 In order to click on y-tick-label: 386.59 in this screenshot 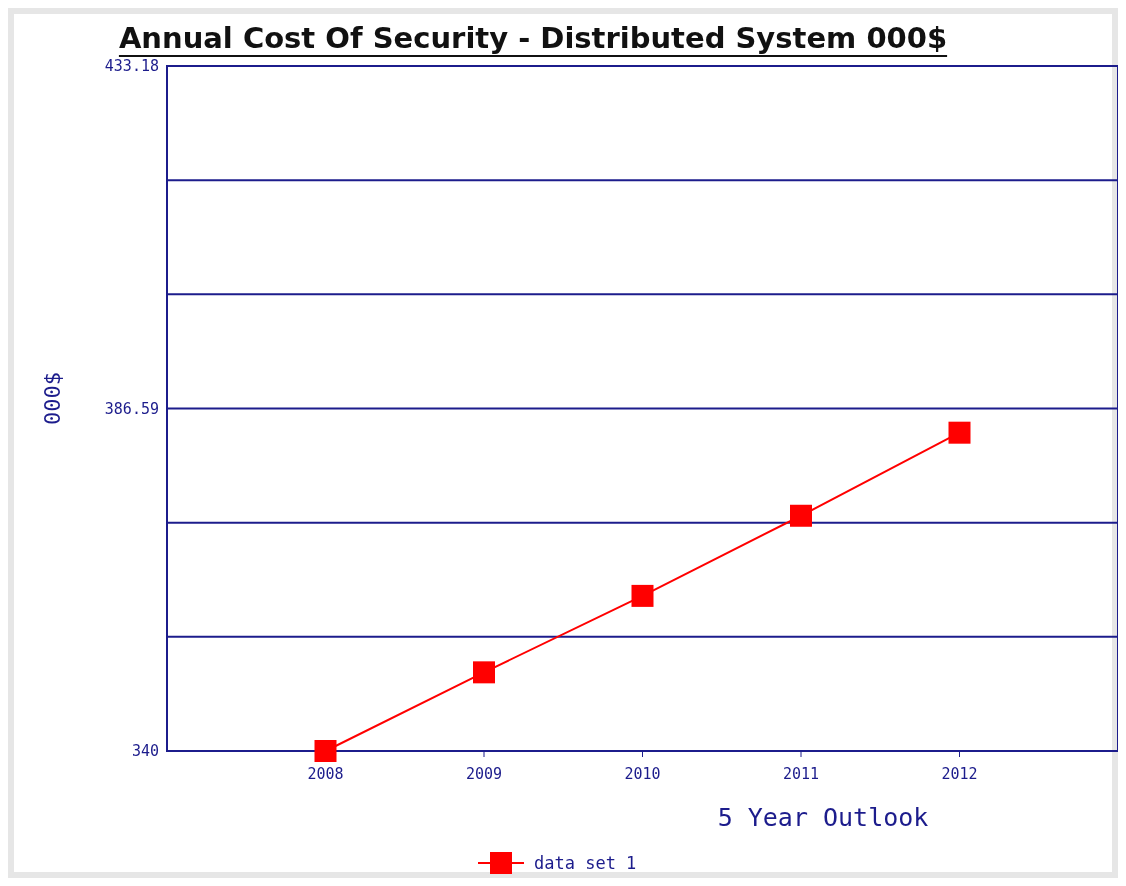, I will do `click(131, 408)`.